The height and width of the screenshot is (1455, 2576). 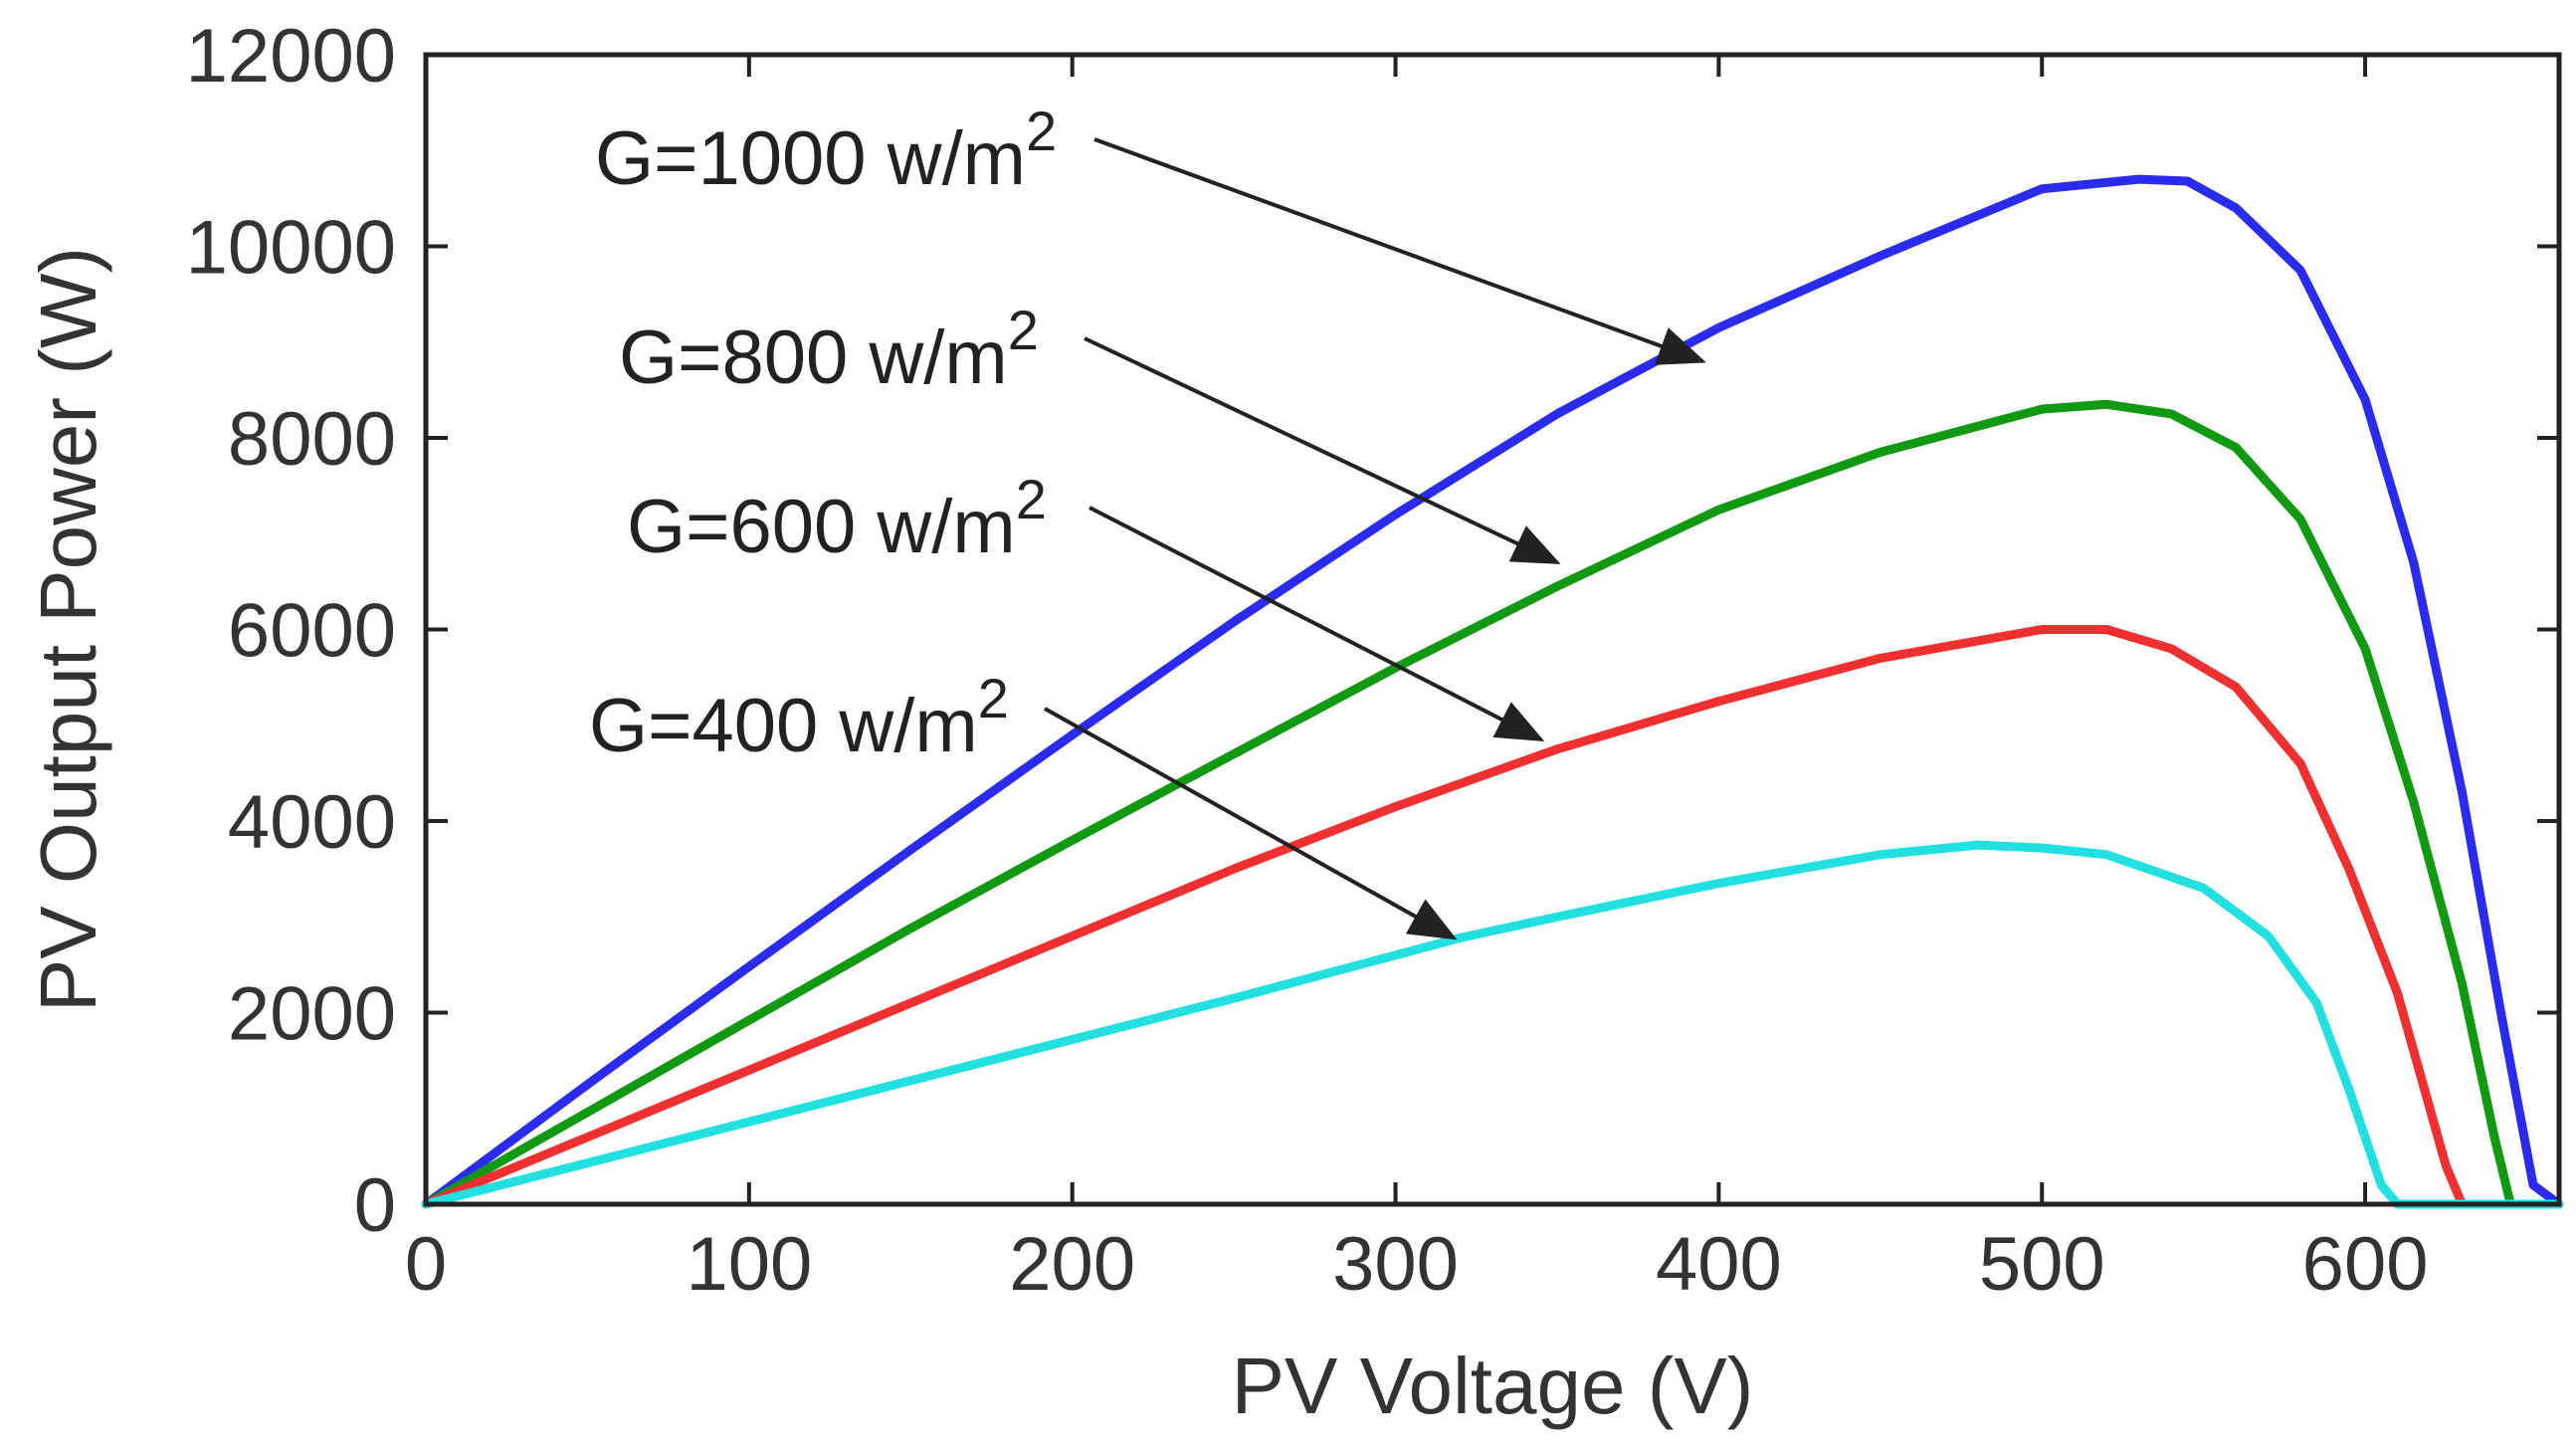 I want to click on y-tick-label: 0, so click(x=375, y=1205).